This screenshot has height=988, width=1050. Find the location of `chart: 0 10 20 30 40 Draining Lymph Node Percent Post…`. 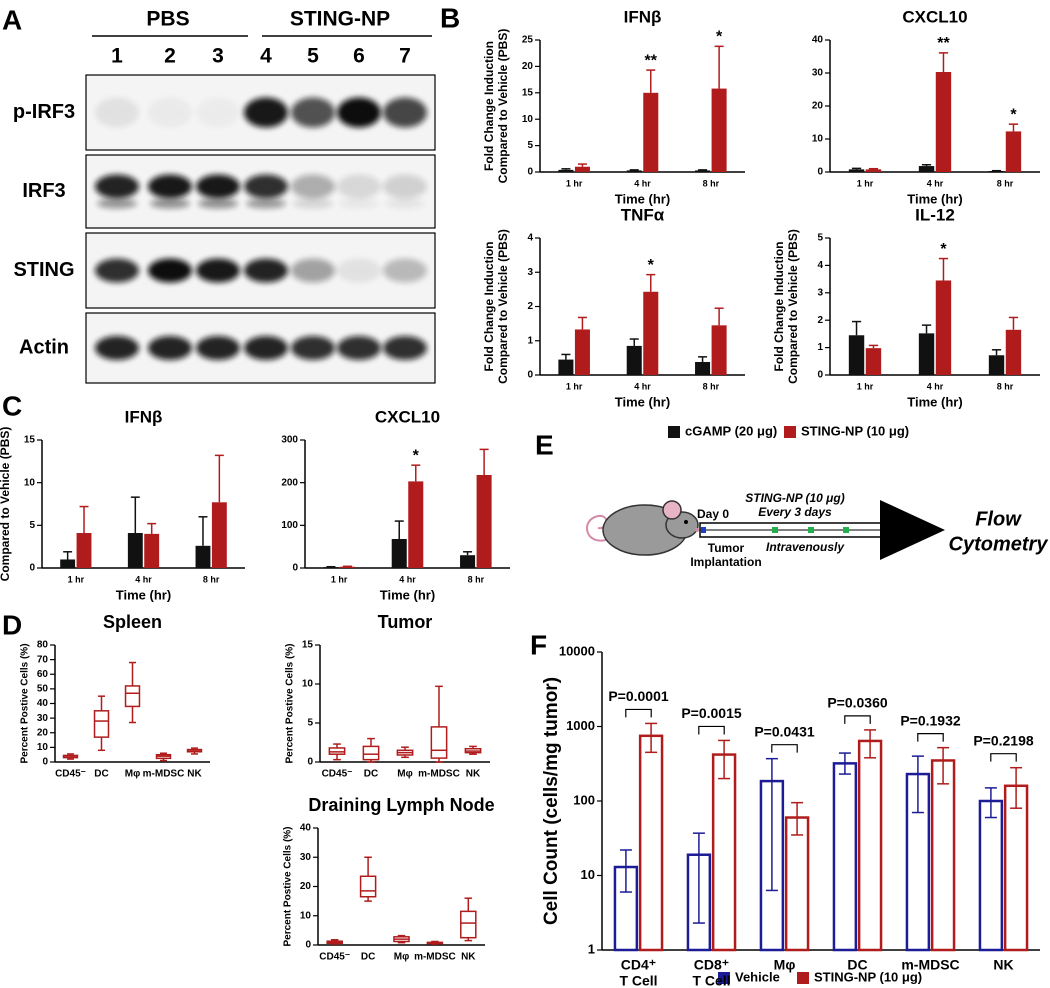

chart: 0 10 20 30 40 Draining Lymph Node Percent Post… is located at coordinates (389, 879).